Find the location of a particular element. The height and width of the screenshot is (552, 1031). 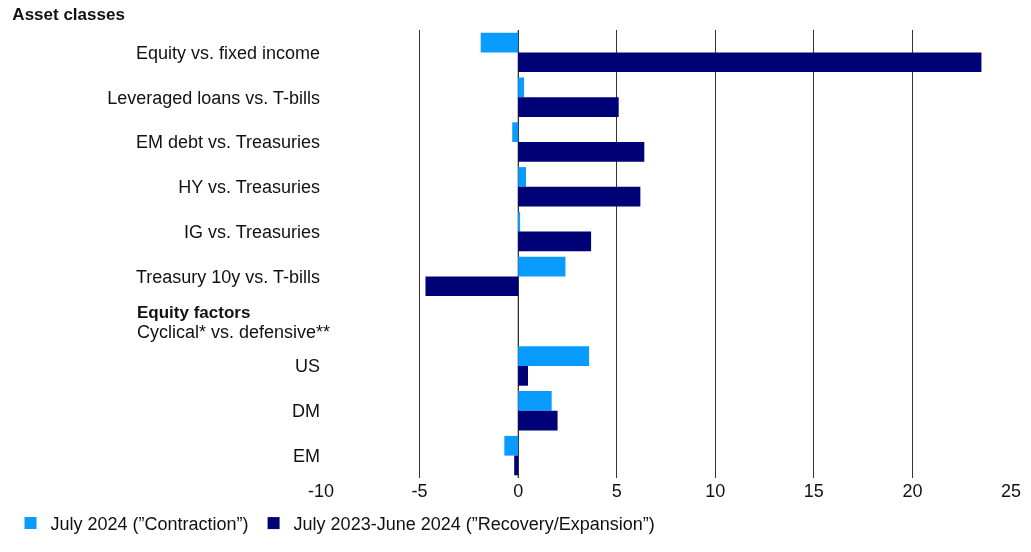

y-tick-label: Treasury 10y vs. T-bills is located at coordinates (227, 276).